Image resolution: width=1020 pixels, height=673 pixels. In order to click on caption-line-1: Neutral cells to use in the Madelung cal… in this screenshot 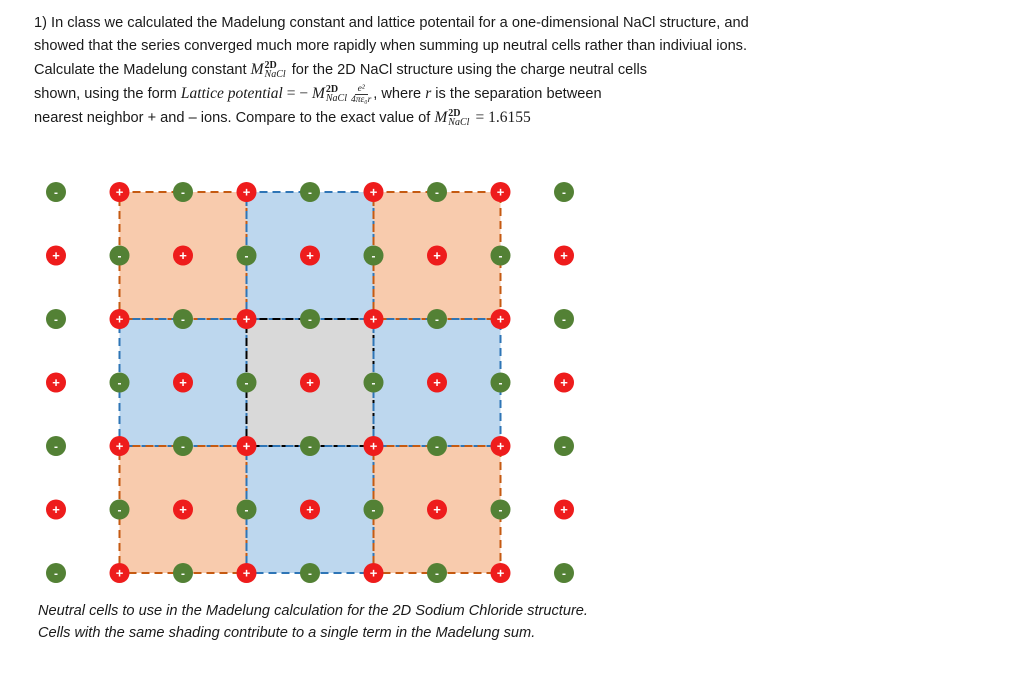, I will do `click(313, 611)`.